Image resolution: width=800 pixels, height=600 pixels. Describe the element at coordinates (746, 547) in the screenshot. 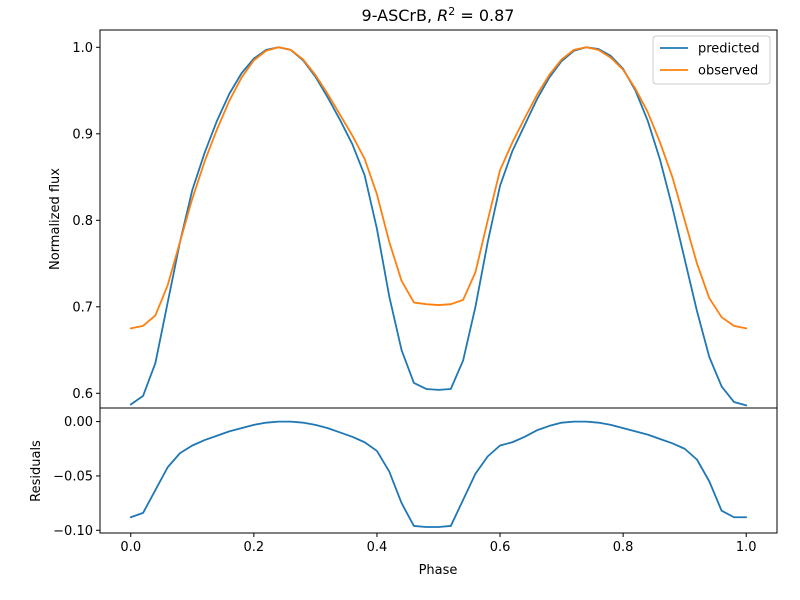

I see `phase-xtick-label: 1.0` at that location.